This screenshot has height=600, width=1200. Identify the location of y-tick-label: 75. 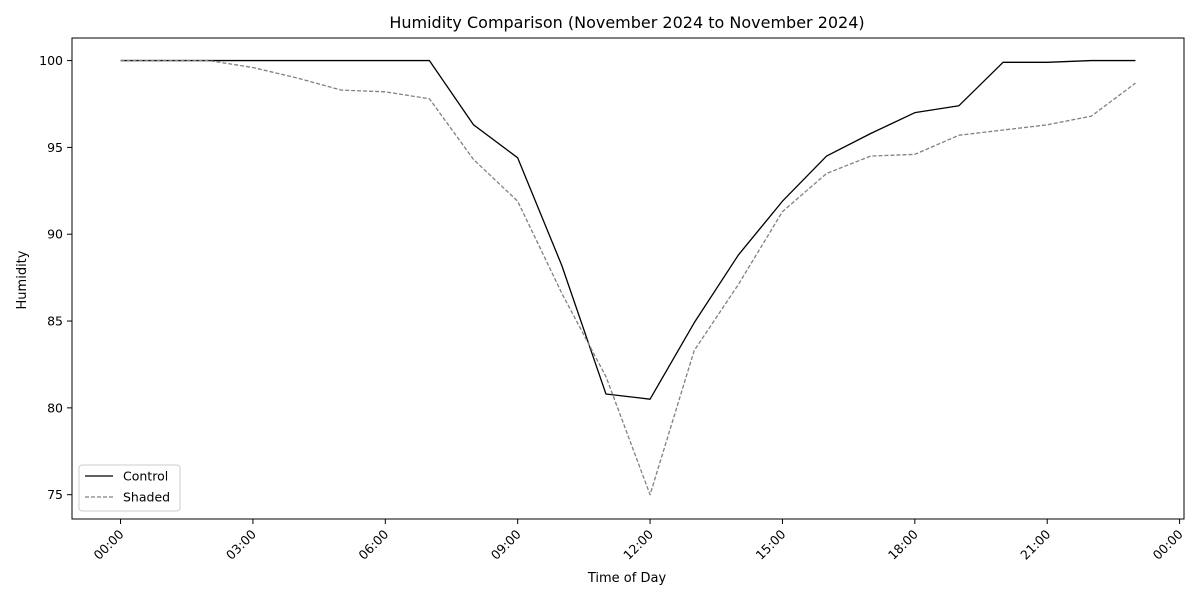
(55, 494).